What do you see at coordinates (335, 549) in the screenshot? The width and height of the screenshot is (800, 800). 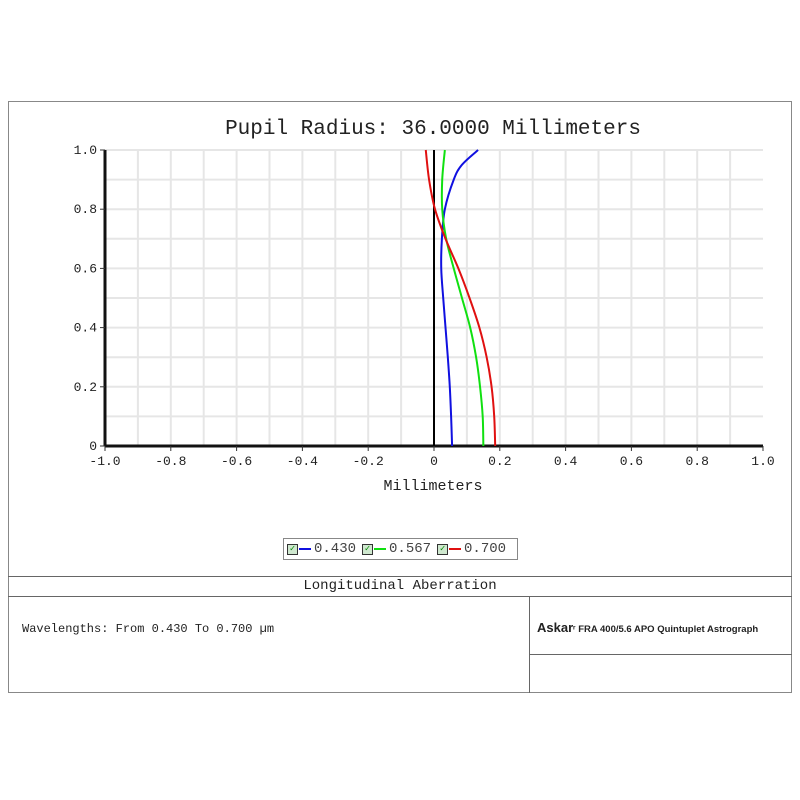 I see `legend-label: 0.430` at bounding box center [335, 549].